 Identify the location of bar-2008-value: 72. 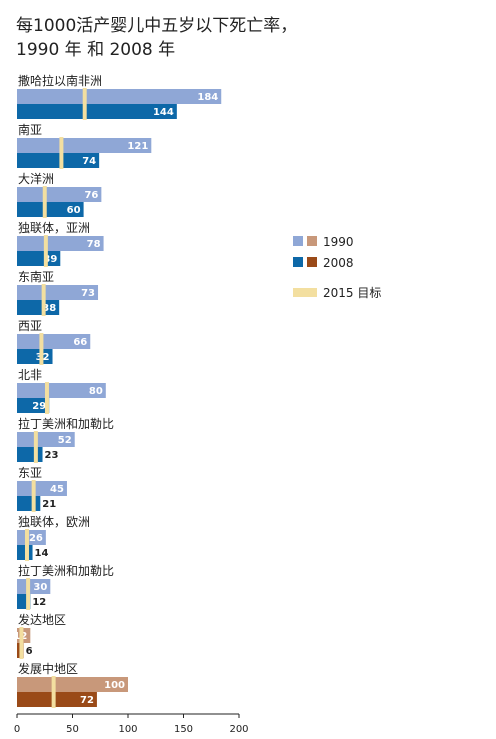
(87, 700).